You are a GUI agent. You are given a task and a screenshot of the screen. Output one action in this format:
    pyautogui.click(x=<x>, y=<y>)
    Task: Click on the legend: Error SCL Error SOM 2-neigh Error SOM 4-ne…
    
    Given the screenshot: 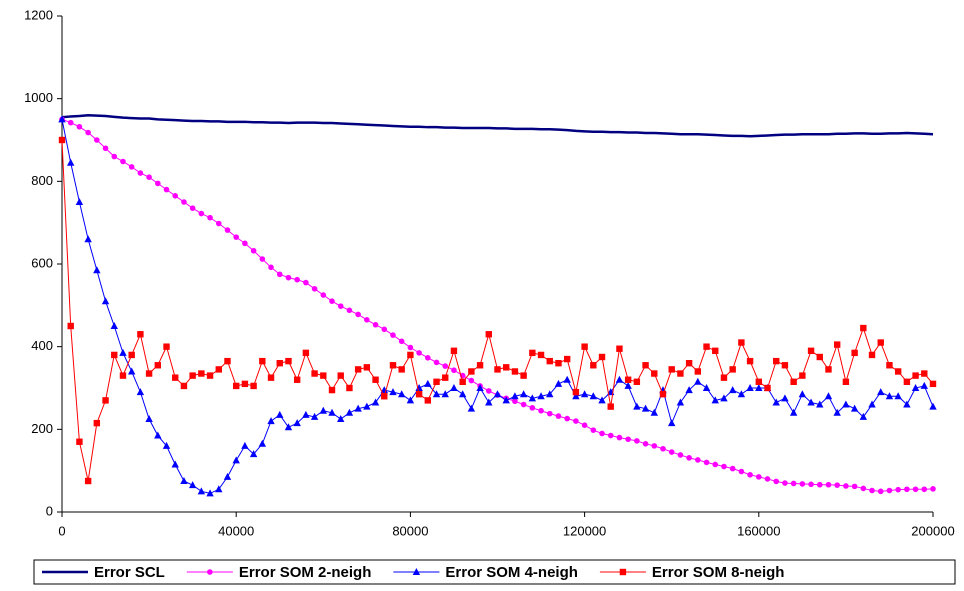 What is the action you would take?
    pyautogui.click(x=413, y=572)
    